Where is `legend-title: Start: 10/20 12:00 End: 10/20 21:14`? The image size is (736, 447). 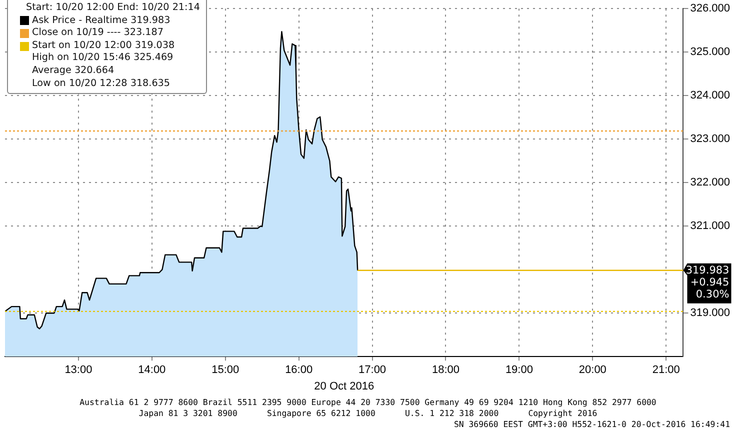 legend-title: Start: 10/20 12:00 End: 10/20 21:14 is located at coordinates (112, 8).